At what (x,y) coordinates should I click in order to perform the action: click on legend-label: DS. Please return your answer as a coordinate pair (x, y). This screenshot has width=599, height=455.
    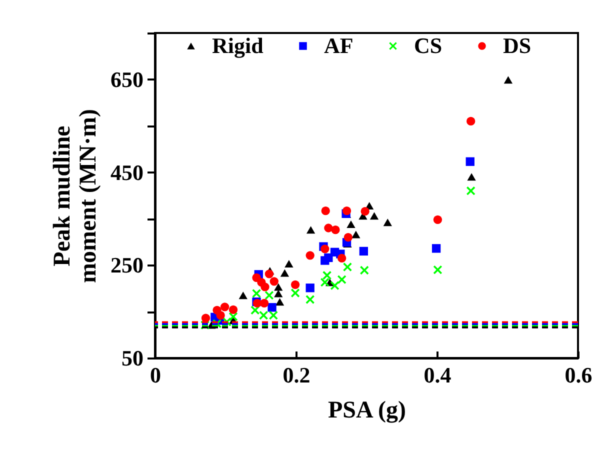
    Looking at the image, I should click on (517, 45).